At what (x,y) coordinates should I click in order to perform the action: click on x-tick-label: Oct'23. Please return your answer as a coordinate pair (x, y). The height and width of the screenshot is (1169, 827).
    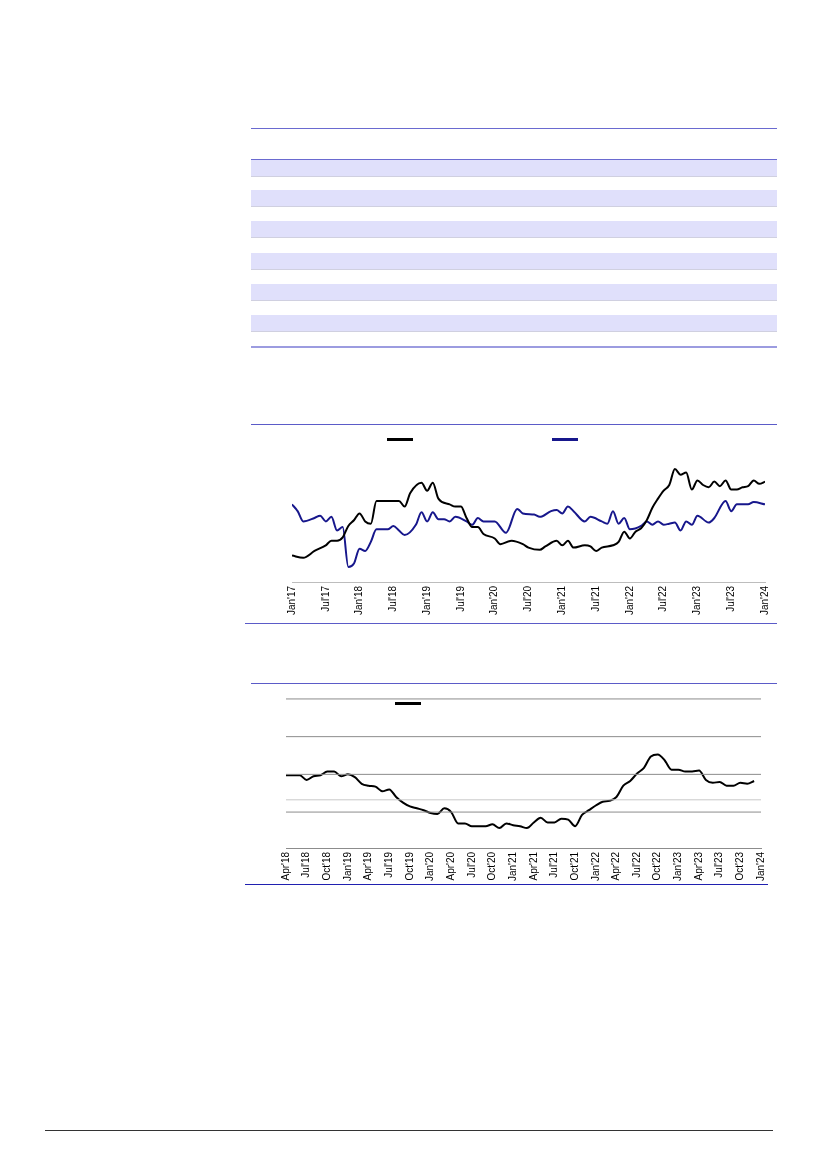
    Looking at the image, I should click on (740, 866).